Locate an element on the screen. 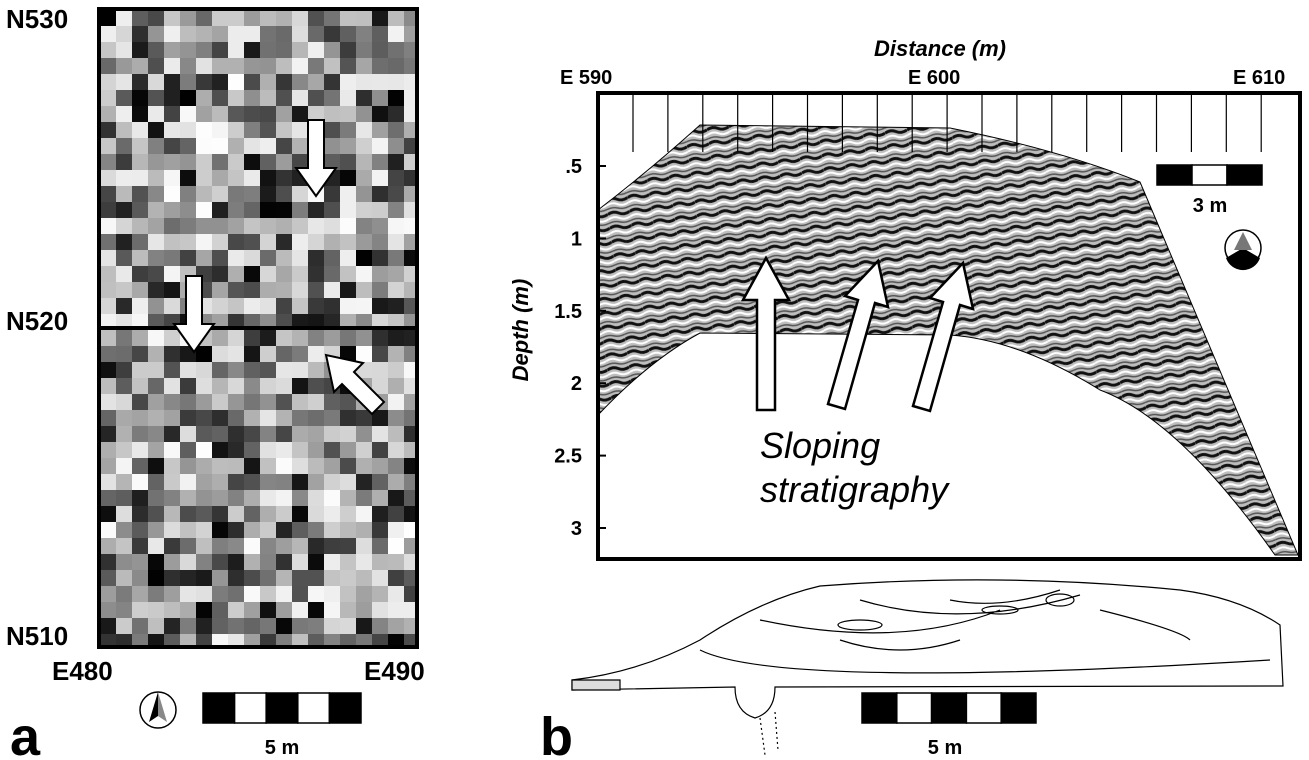 The height and width of the screenshot is (760, 1309). easting-label: E490 is located at coordinates (394, 671).